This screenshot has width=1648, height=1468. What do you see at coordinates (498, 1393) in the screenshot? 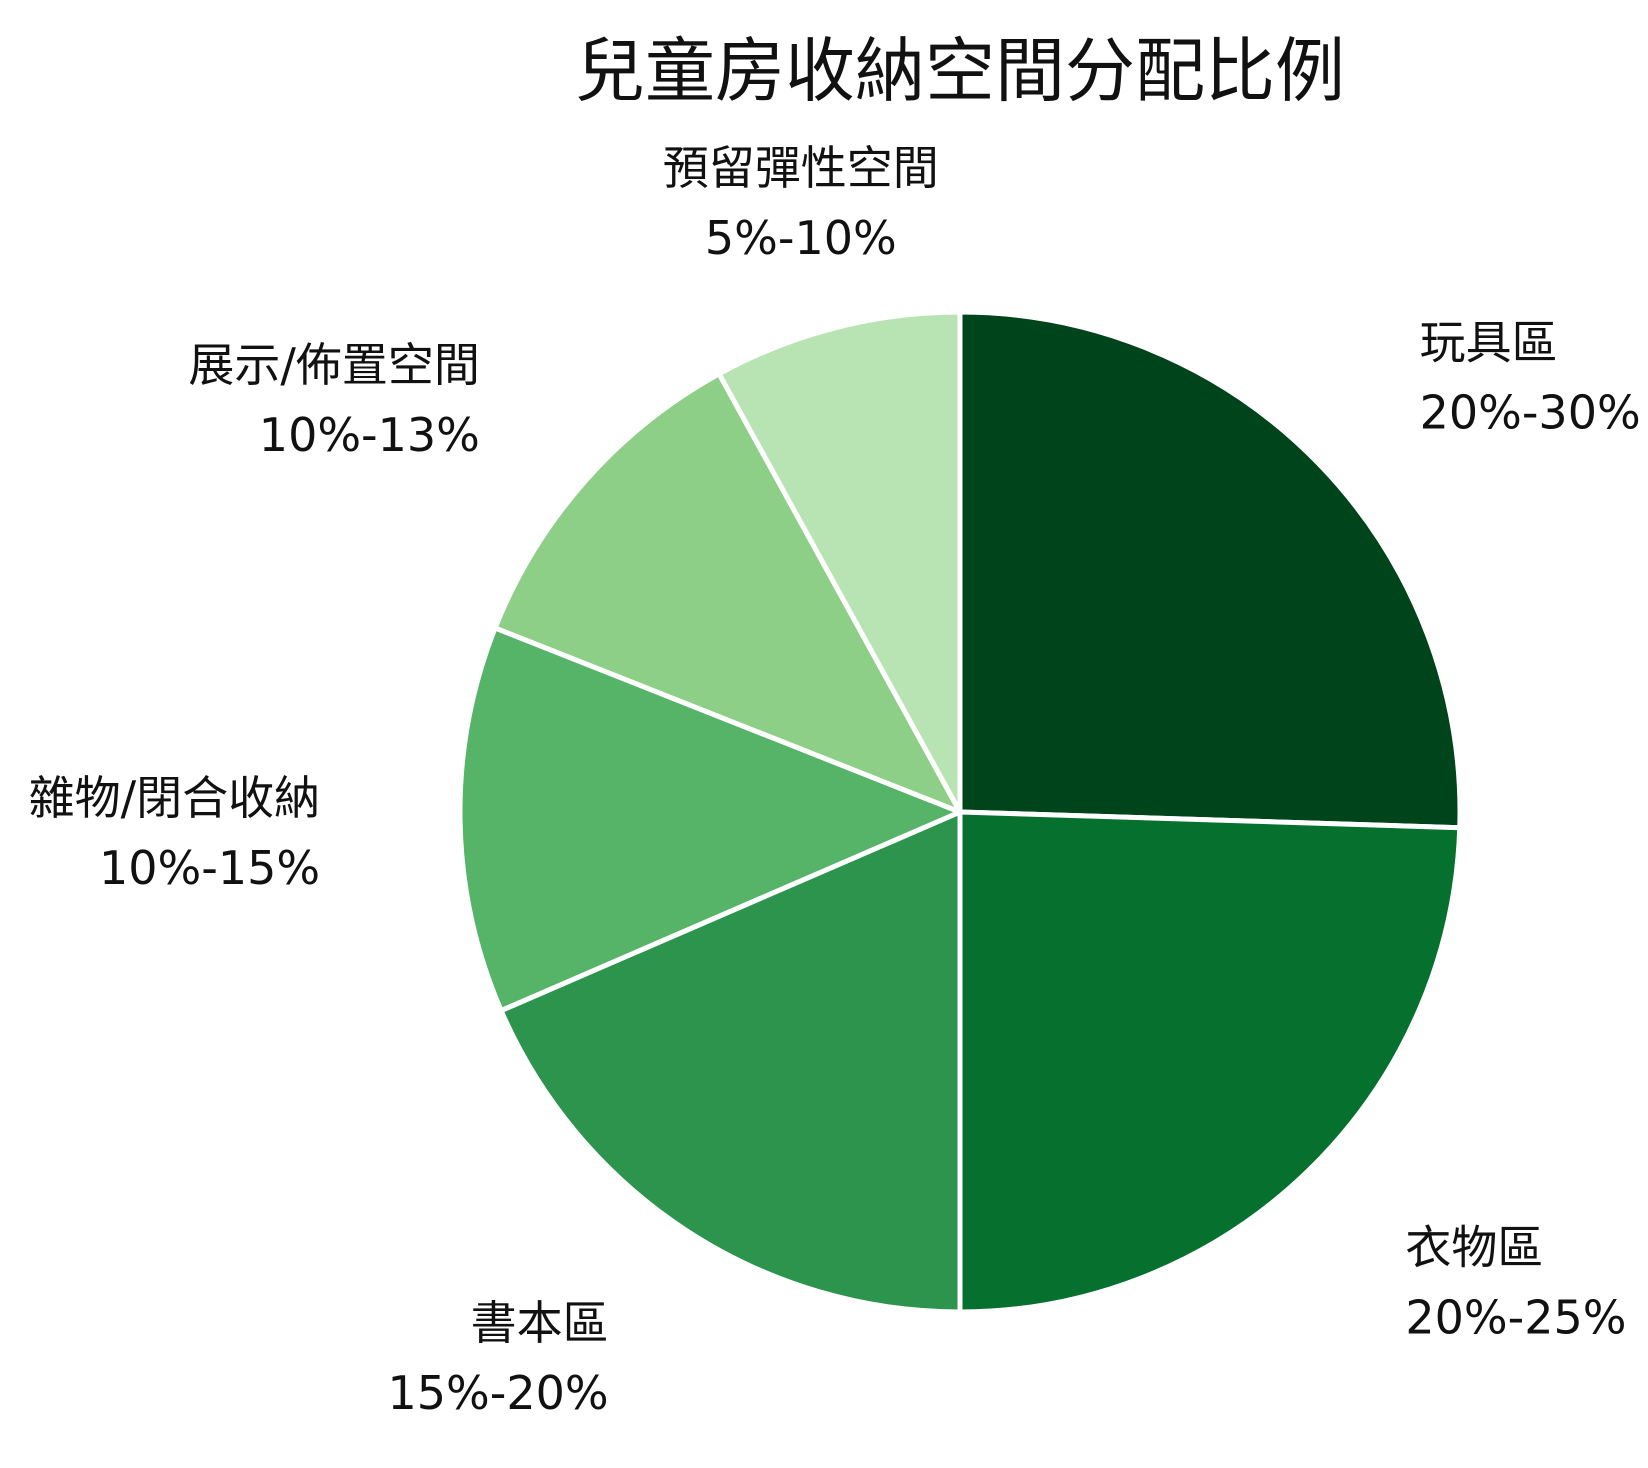
I see `slice-label-range: 15%-20%` at bounding box center [498, 1393].